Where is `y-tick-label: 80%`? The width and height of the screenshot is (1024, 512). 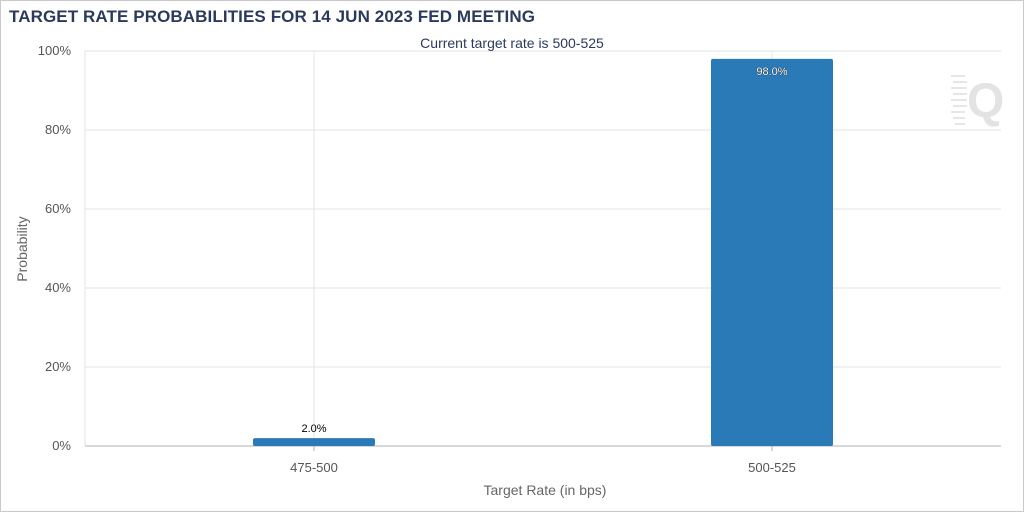 y-tick-label: 80% is located at coordinates (58, 129).